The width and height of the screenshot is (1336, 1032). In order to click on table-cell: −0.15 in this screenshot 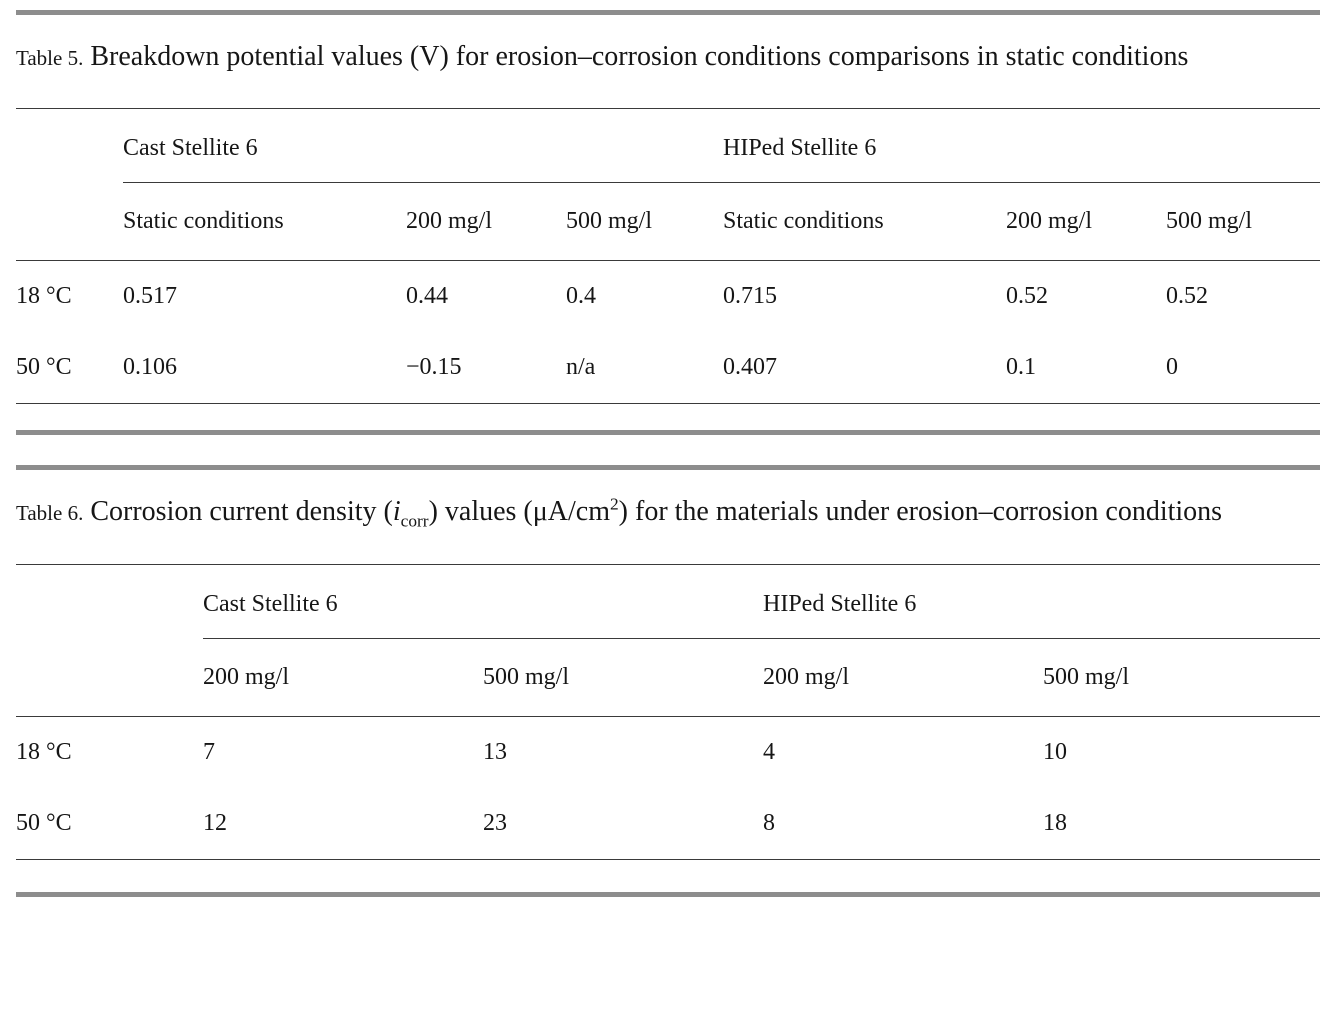, I will do `click(434, 367)`.